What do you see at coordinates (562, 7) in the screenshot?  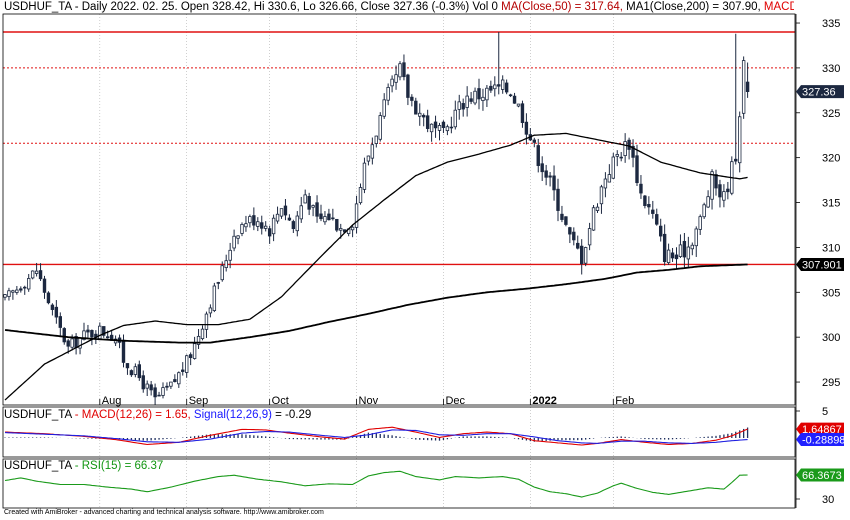 I see `ma50-label: MA(Close,50) = 317.64,` at bounding box center [562, 7].